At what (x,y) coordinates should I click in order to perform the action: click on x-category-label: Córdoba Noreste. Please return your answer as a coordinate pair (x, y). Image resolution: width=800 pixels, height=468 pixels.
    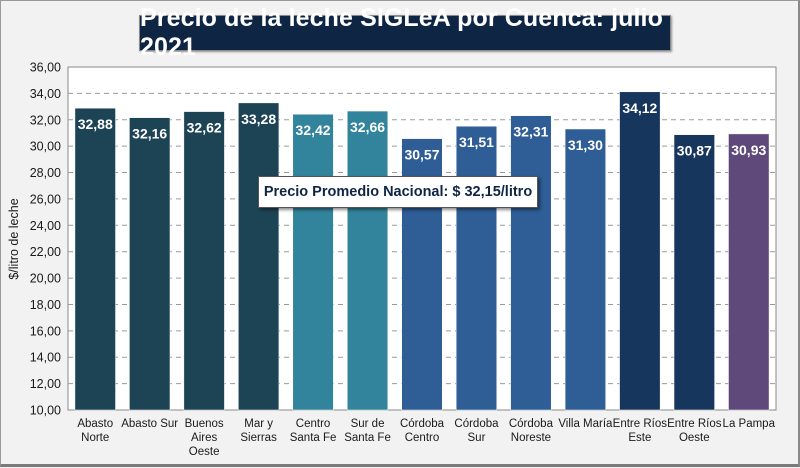
    Looking at the image, I should click on (531, 431).